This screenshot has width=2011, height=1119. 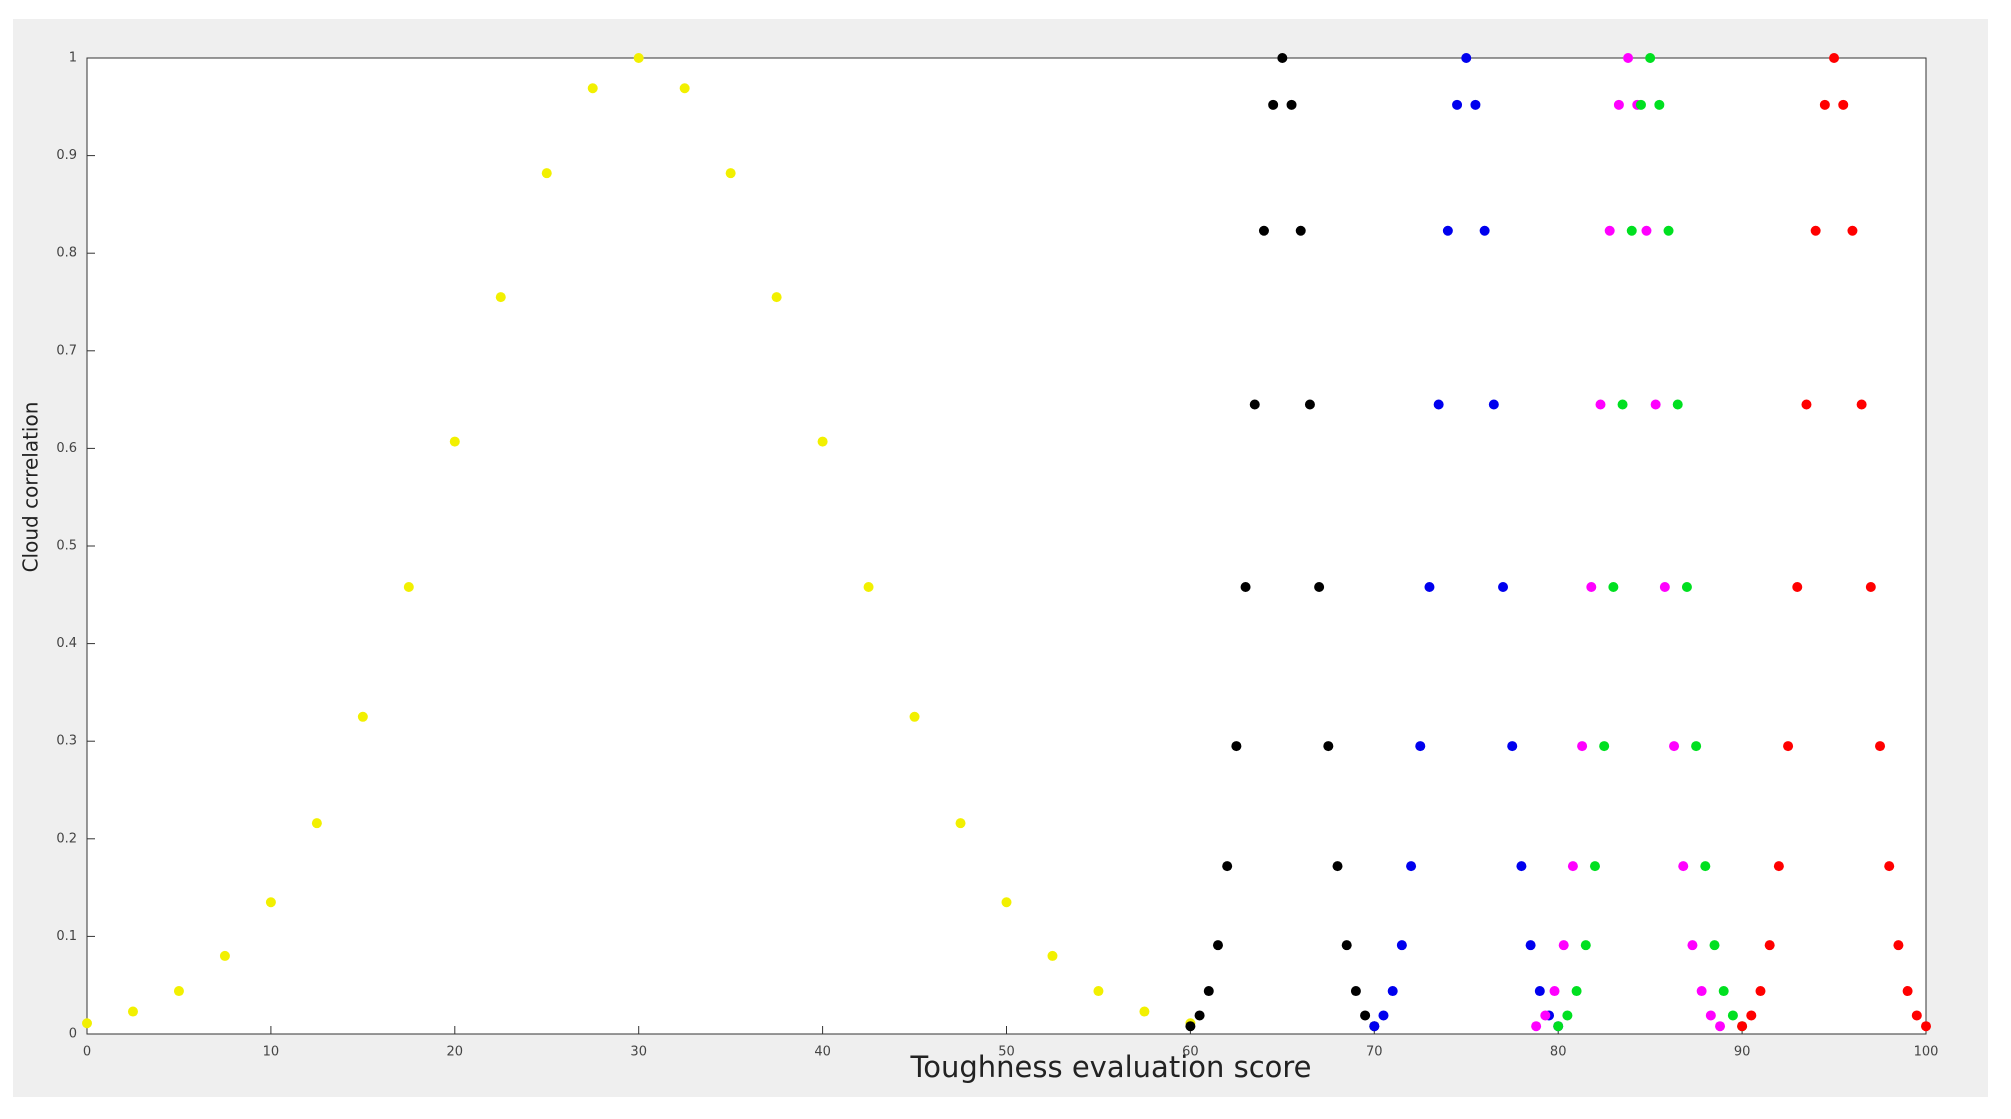 What do you see at coordinates (31, 487) in the screenshot?
I see `y-axis-label: Cloud correlation` at bounding box center [31, 487].